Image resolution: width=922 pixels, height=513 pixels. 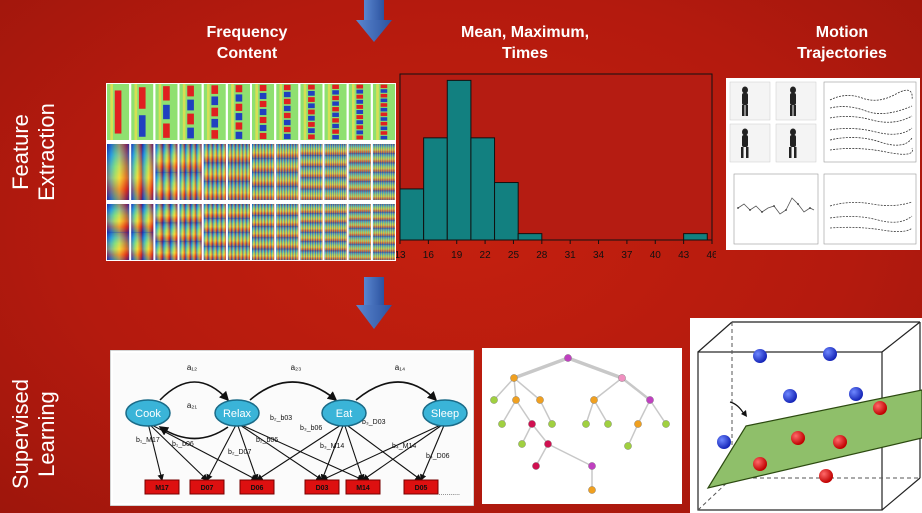 What do you see at coordinates (599, 255) in the screenshot?
I see `histogram-tick-label: 34` at bounding box center [599, 255].